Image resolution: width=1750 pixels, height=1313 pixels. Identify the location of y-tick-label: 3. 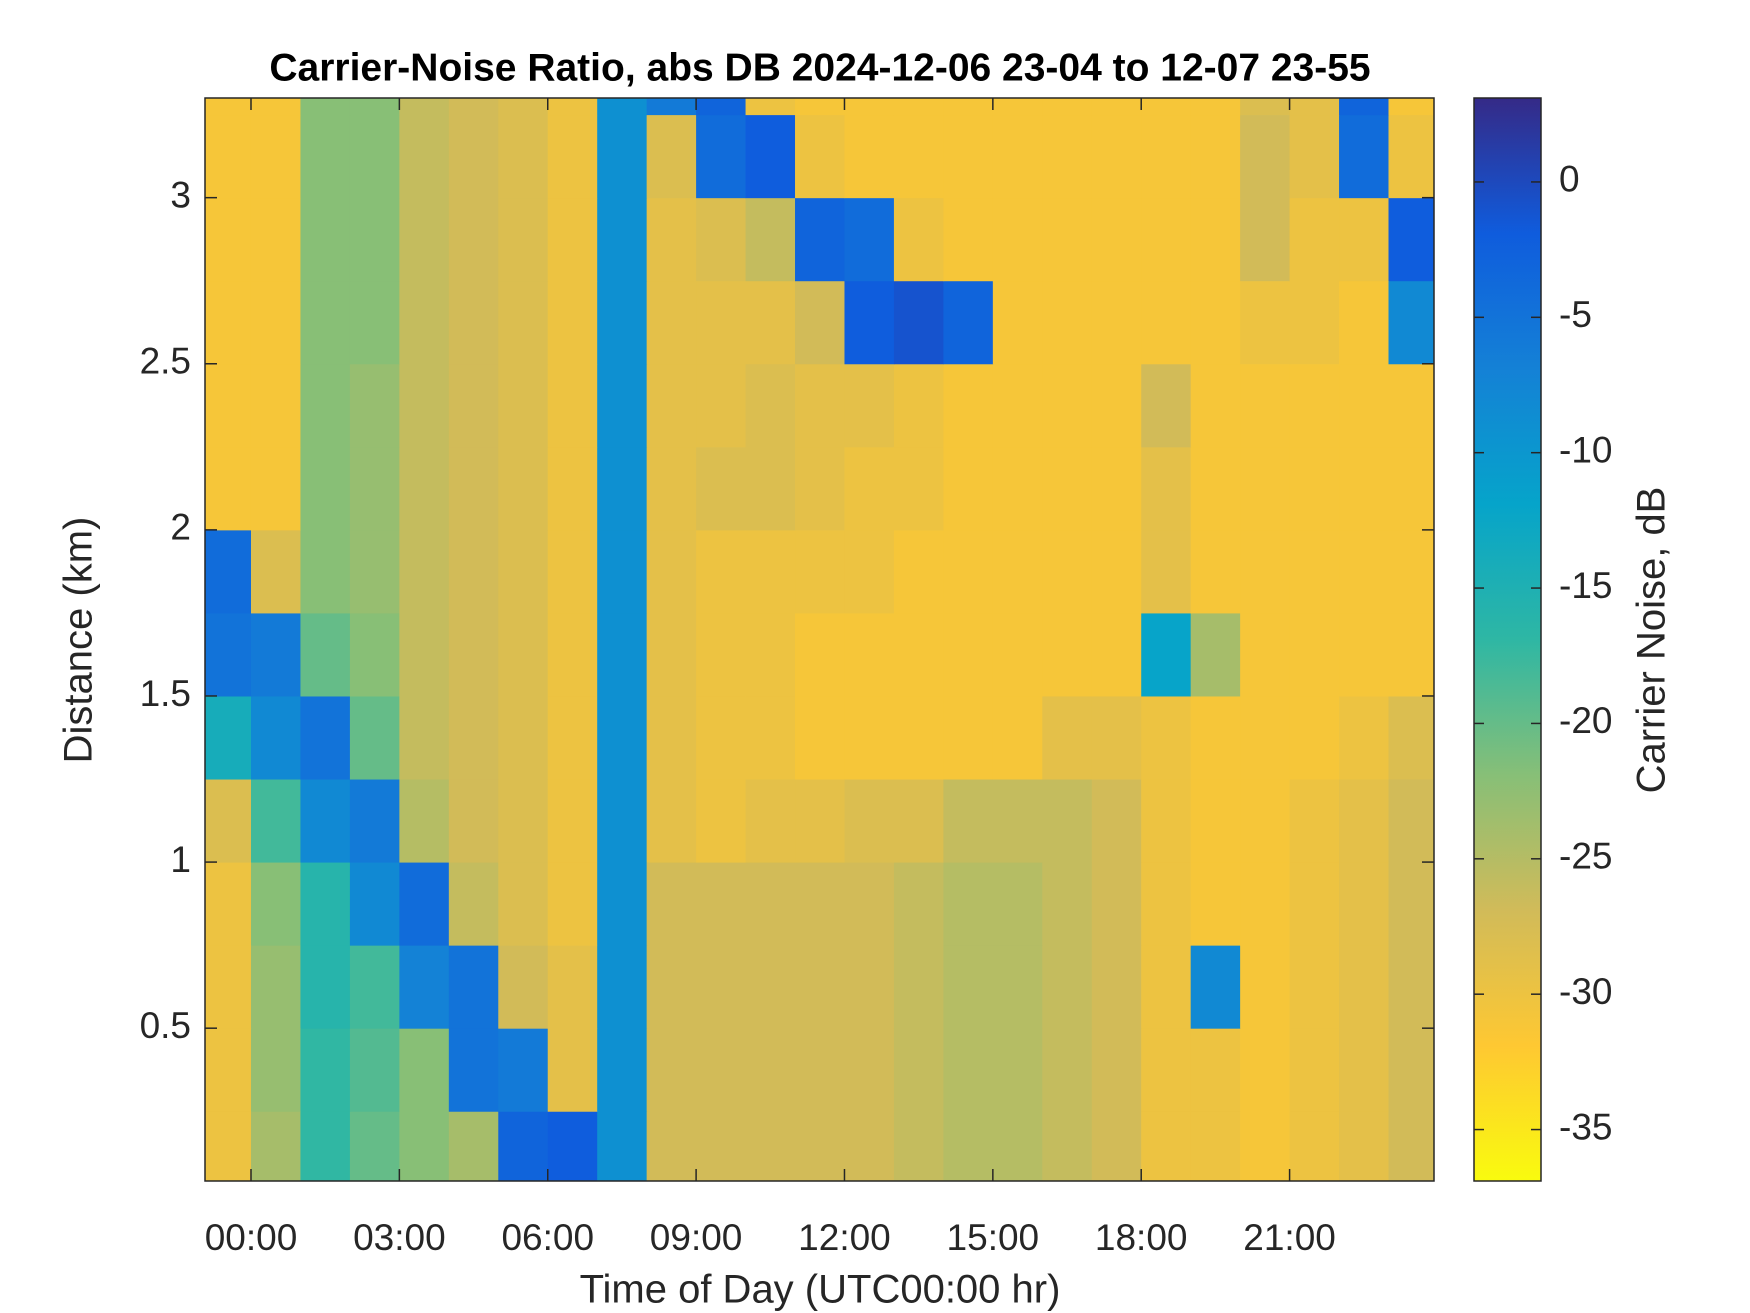
(180, 194).